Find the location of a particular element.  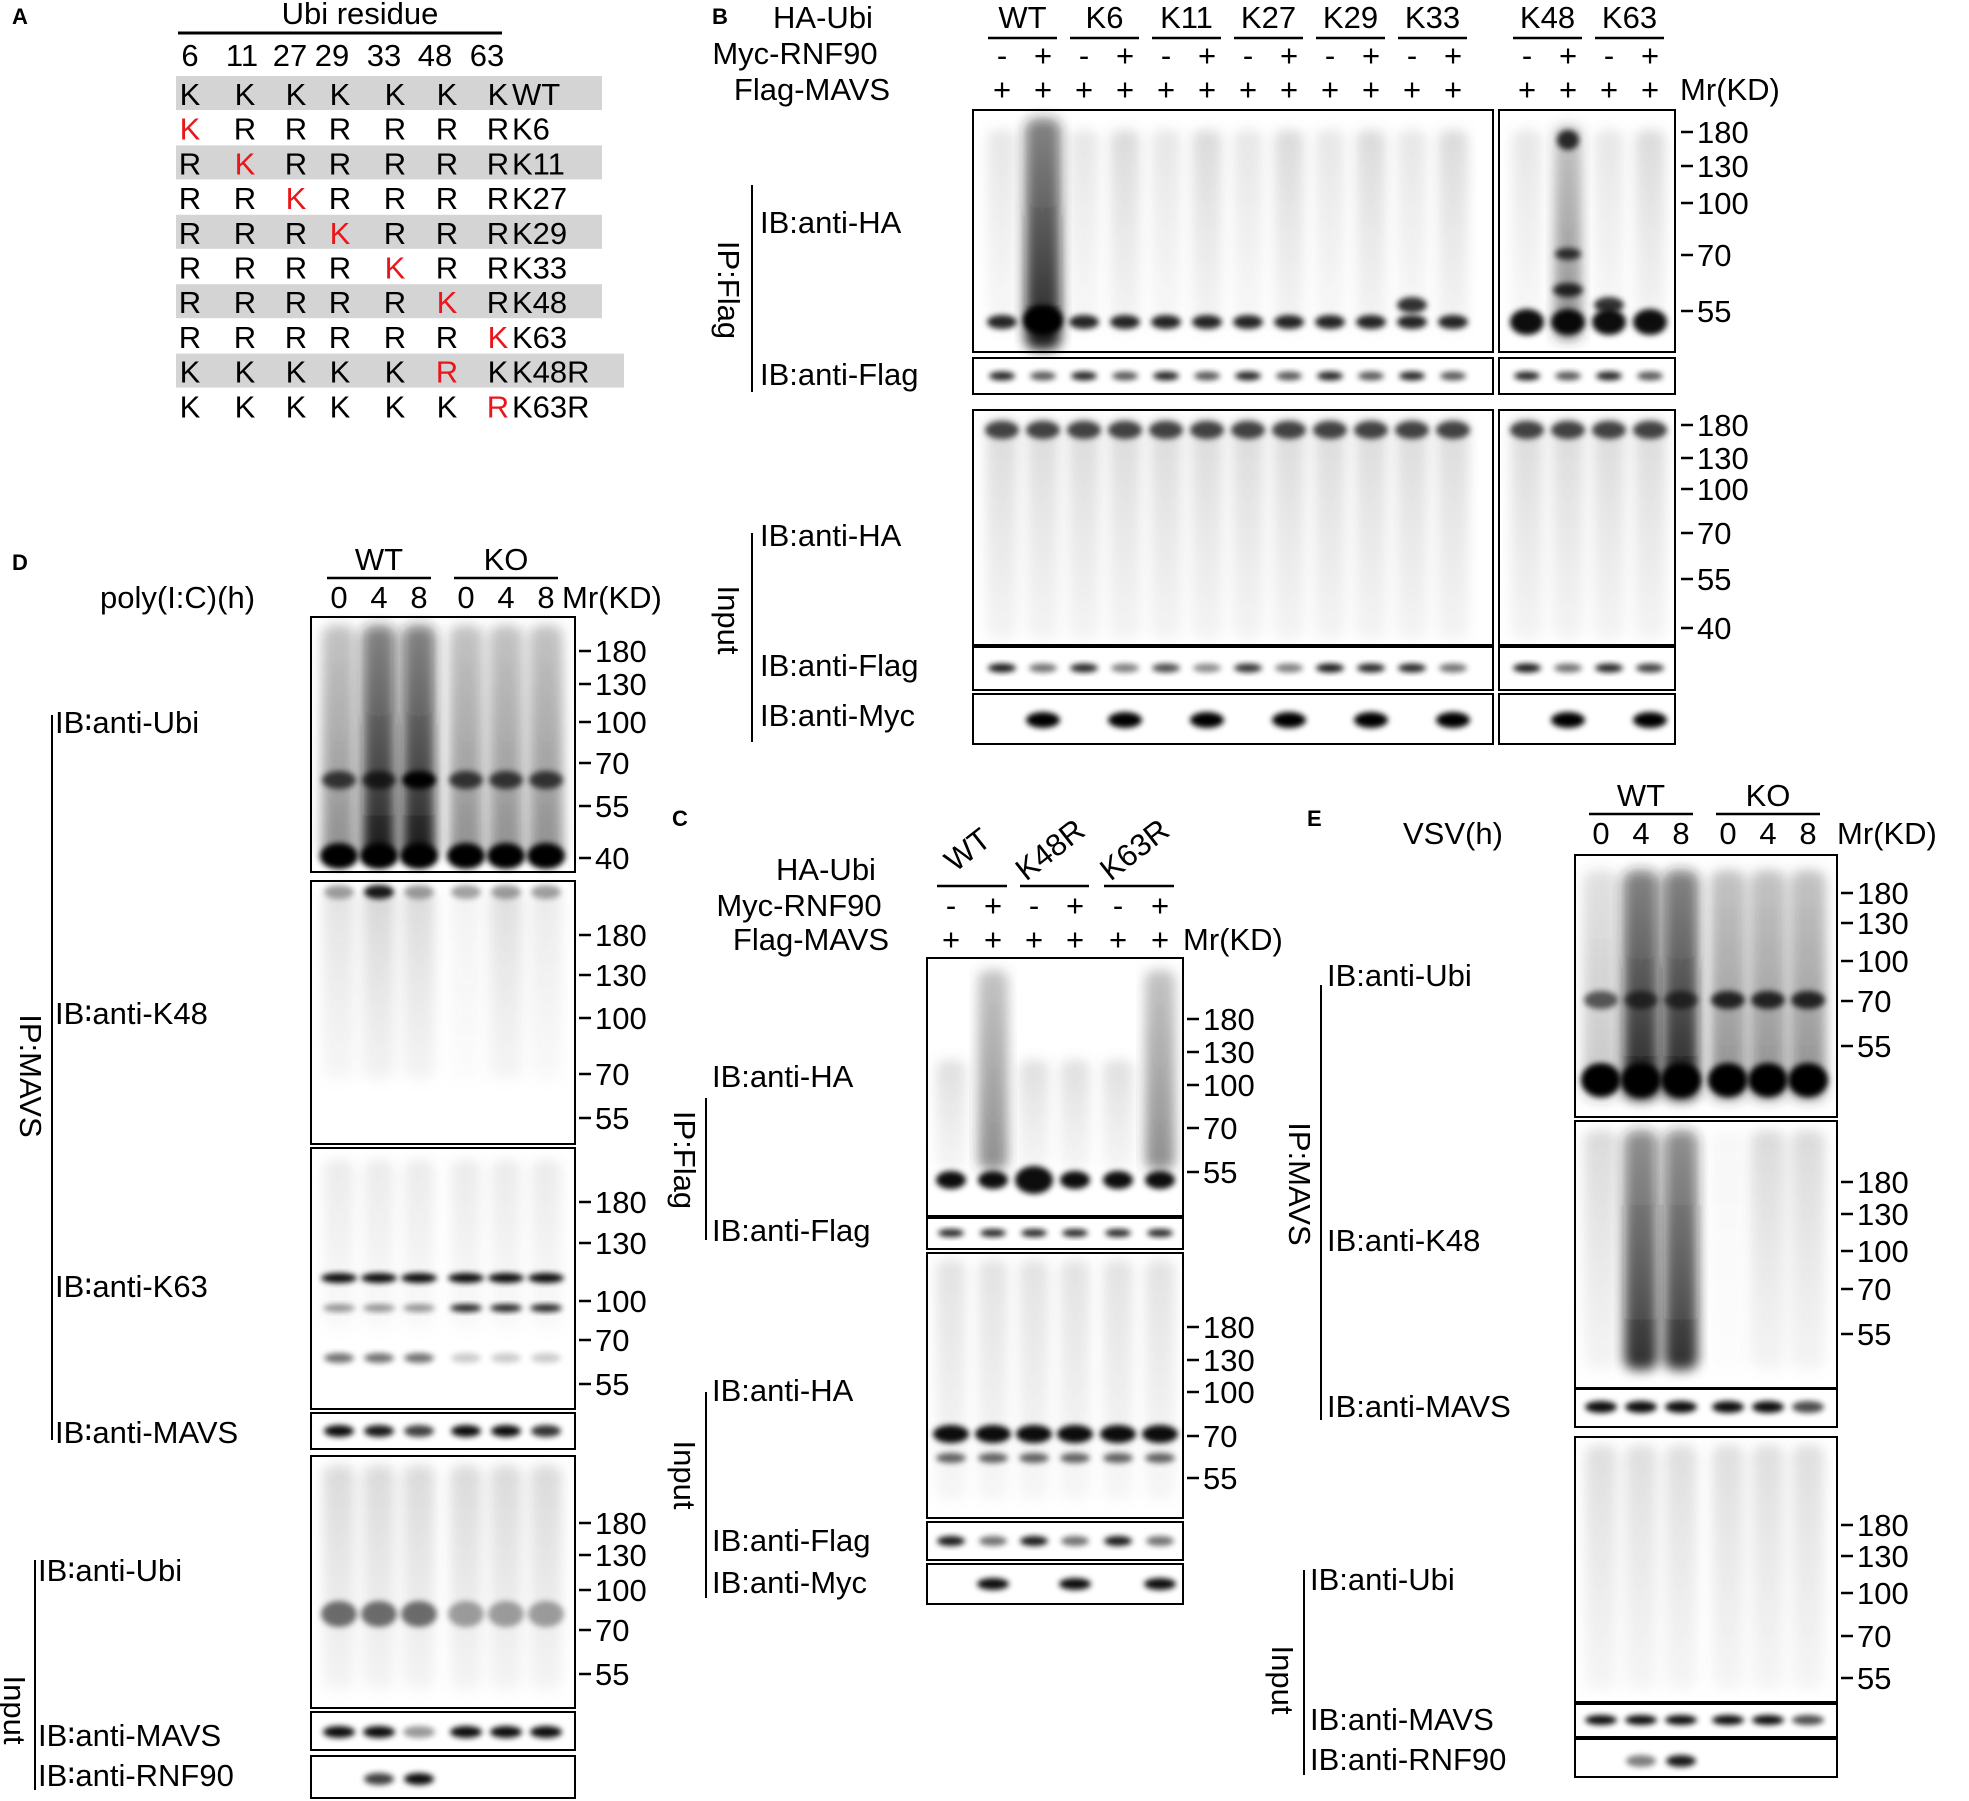

residue-position-11: 11 is located at coordinates (242, 55).